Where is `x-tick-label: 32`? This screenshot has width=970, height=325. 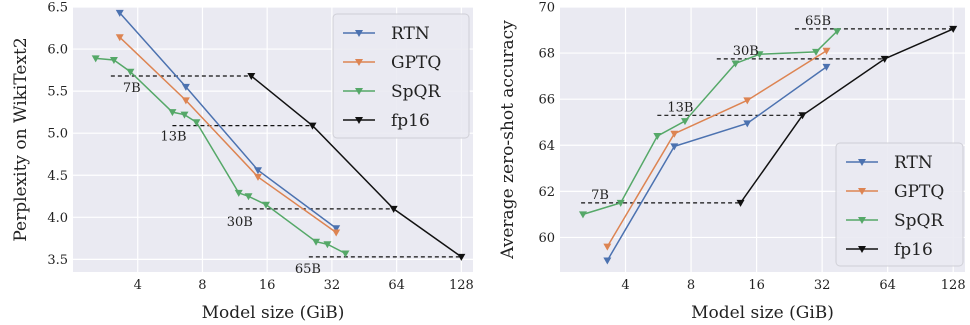
x-tick-label: 32 is located at coordinates (332, 285).